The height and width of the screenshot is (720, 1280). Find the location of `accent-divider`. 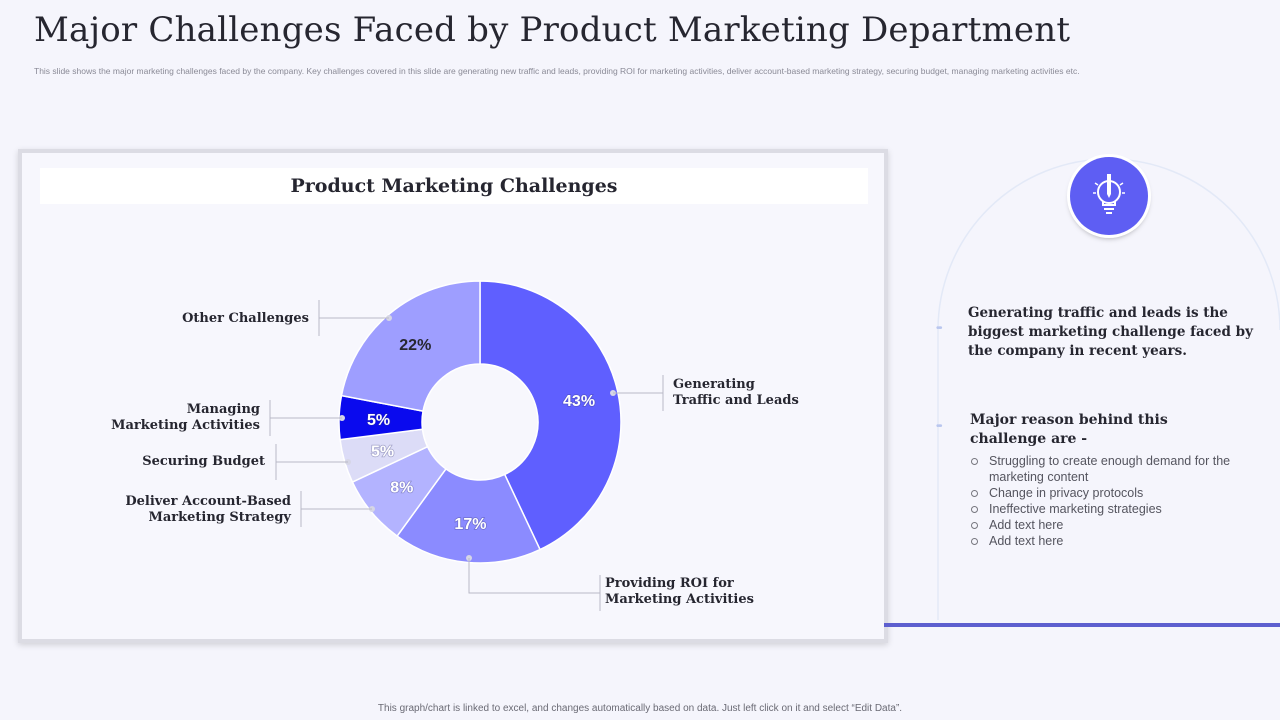

accent-divider is located at coordinates (1082, 625).